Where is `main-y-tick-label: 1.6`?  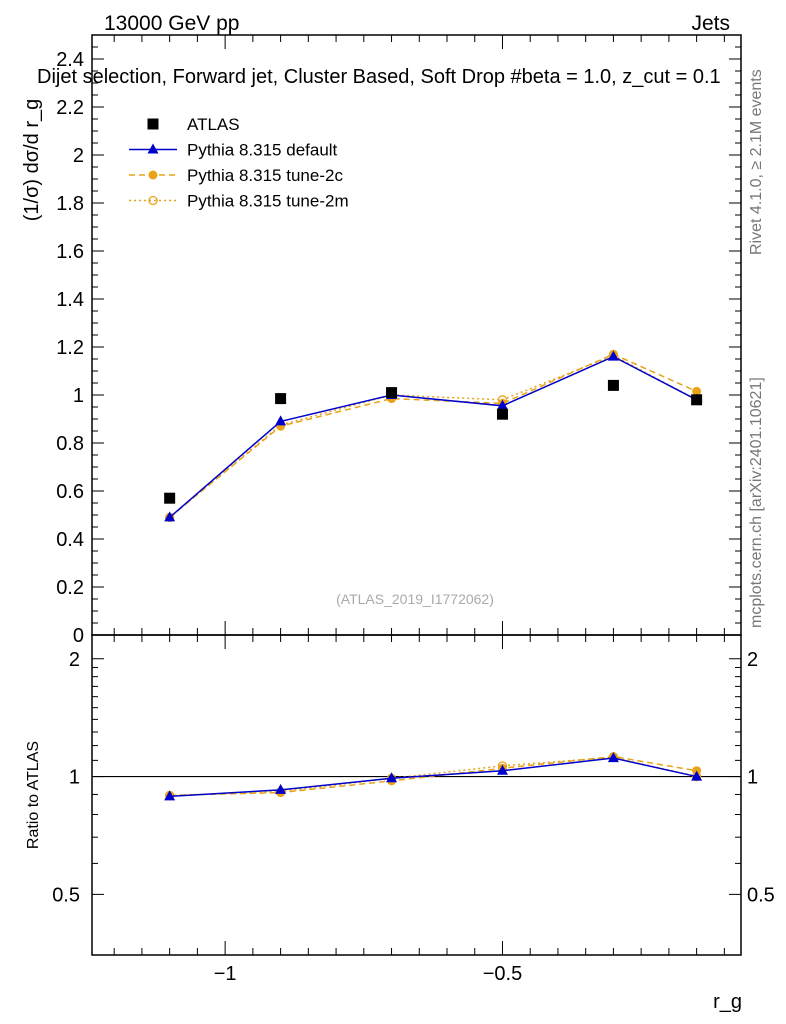 main-y-tick-label: 1.6 is located at coordinates (70, 252).